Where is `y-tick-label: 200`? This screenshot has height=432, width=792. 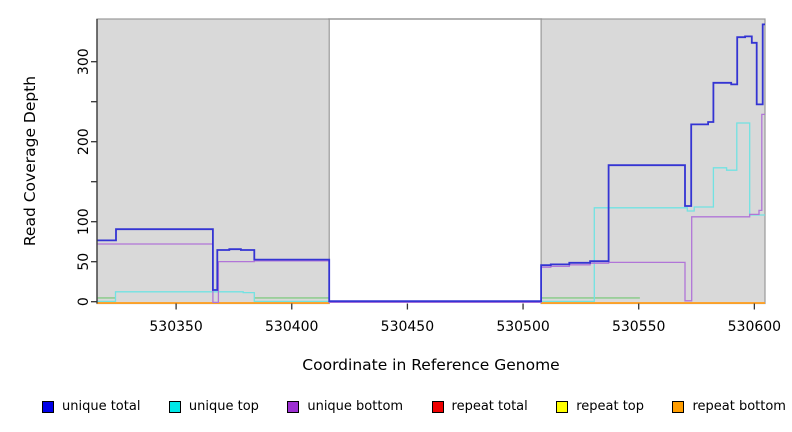
y-tick-label: 200 is located at coordinates (84, 141).